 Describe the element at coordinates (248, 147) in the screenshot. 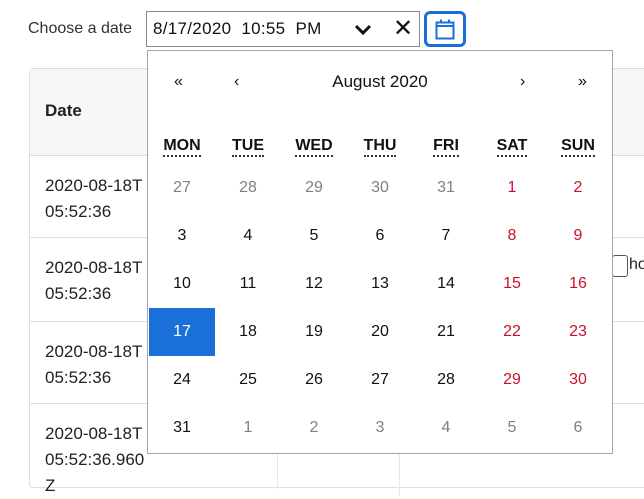

I see `weekday-tue: TUE` at that location.